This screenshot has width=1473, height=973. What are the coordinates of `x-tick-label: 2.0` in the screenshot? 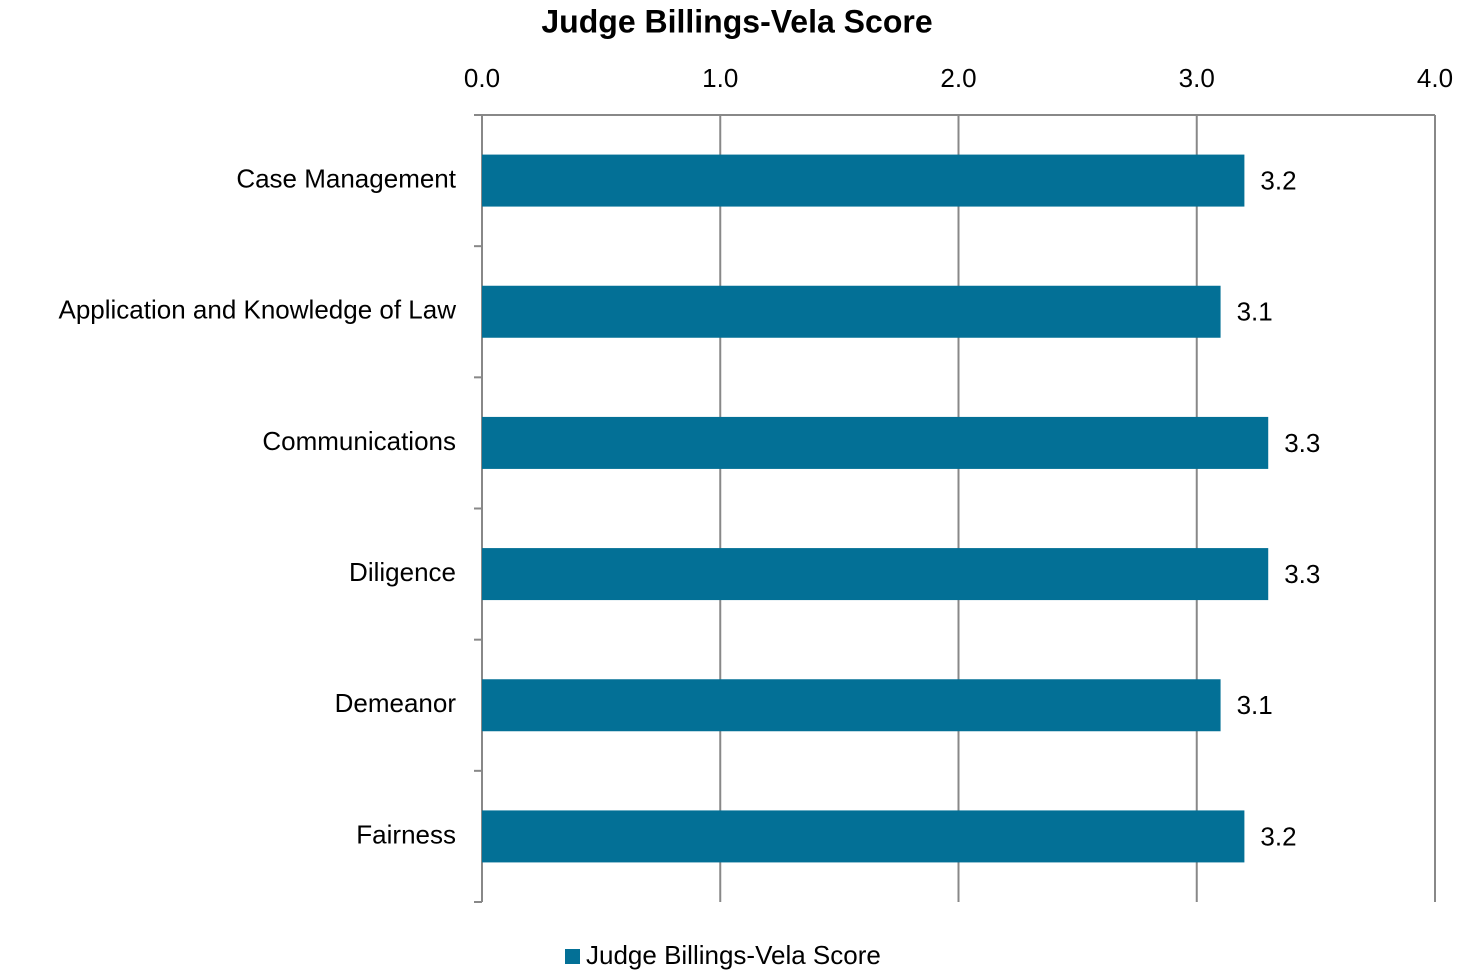 It's located at (958, 78).